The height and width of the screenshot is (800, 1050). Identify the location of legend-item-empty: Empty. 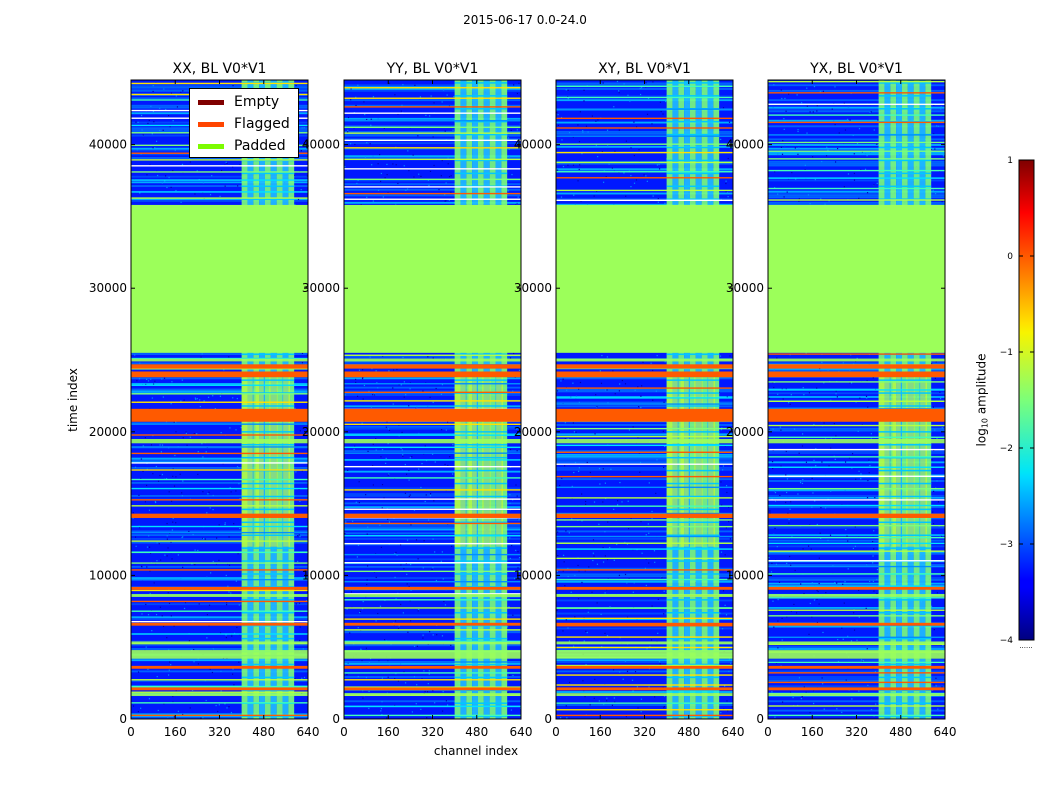
(244, 102).